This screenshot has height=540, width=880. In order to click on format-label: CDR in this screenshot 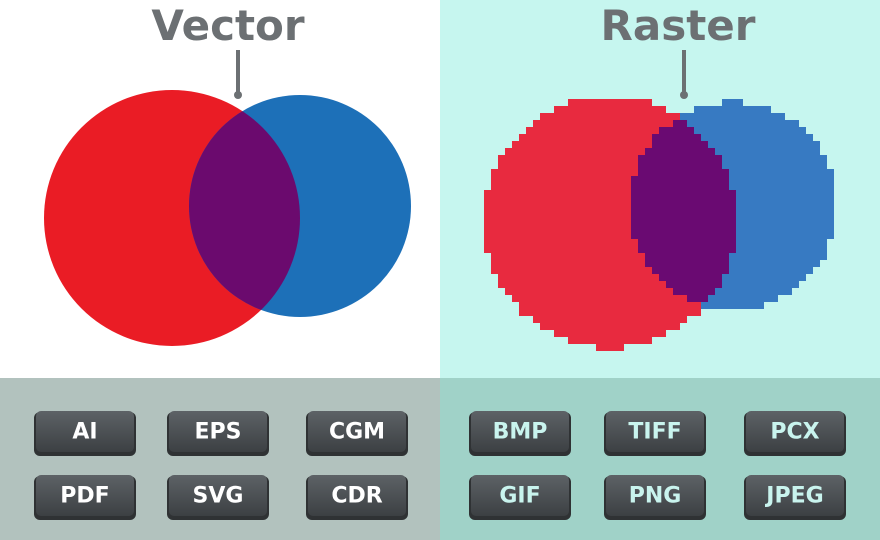, I will do `click(356, 496)`.